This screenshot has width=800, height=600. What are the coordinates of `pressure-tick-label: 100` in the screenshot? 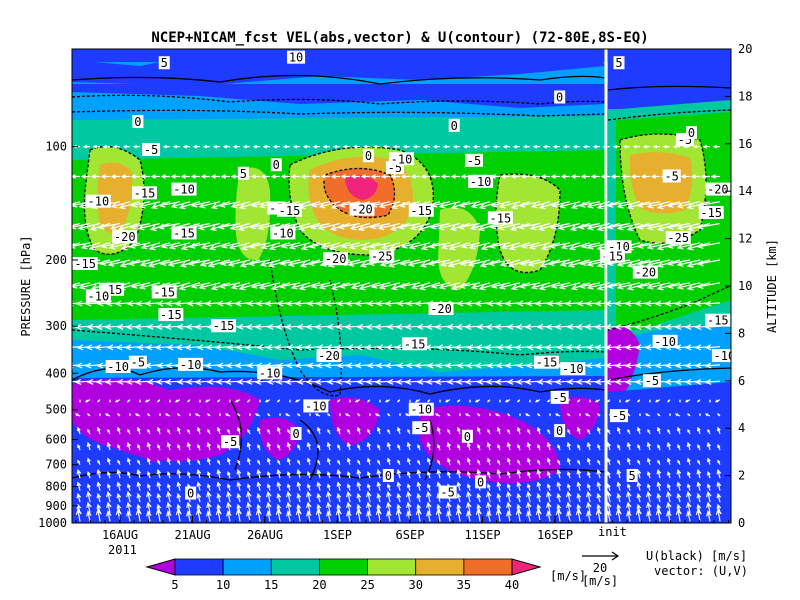 It's located at (56, 147).